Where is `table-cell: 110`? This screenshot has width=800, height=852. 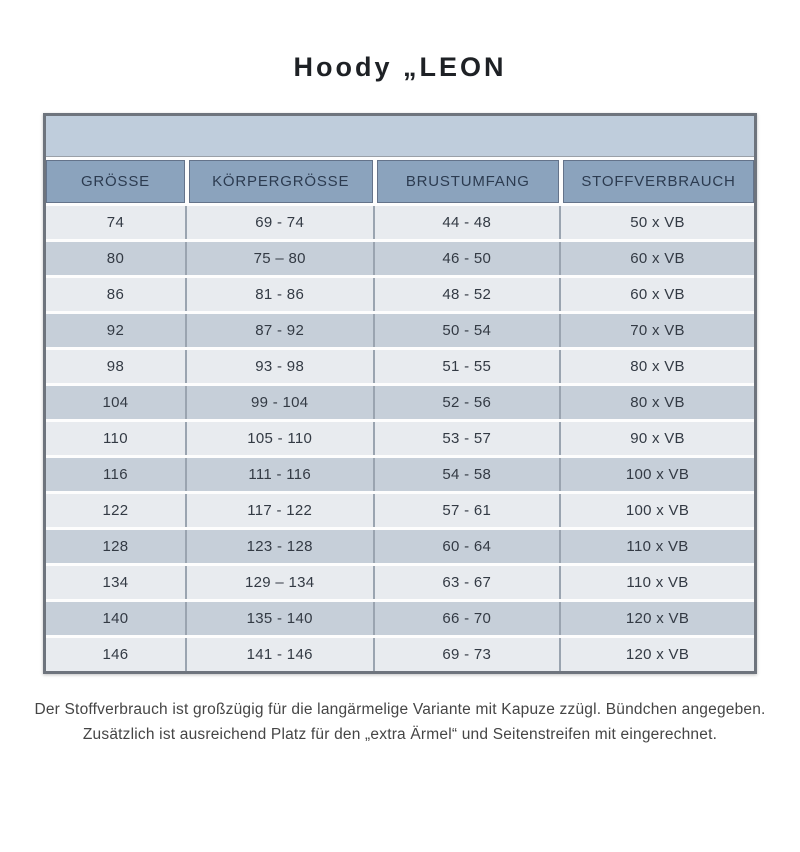 table-cell: 110 is located at coordinates (116, 438).